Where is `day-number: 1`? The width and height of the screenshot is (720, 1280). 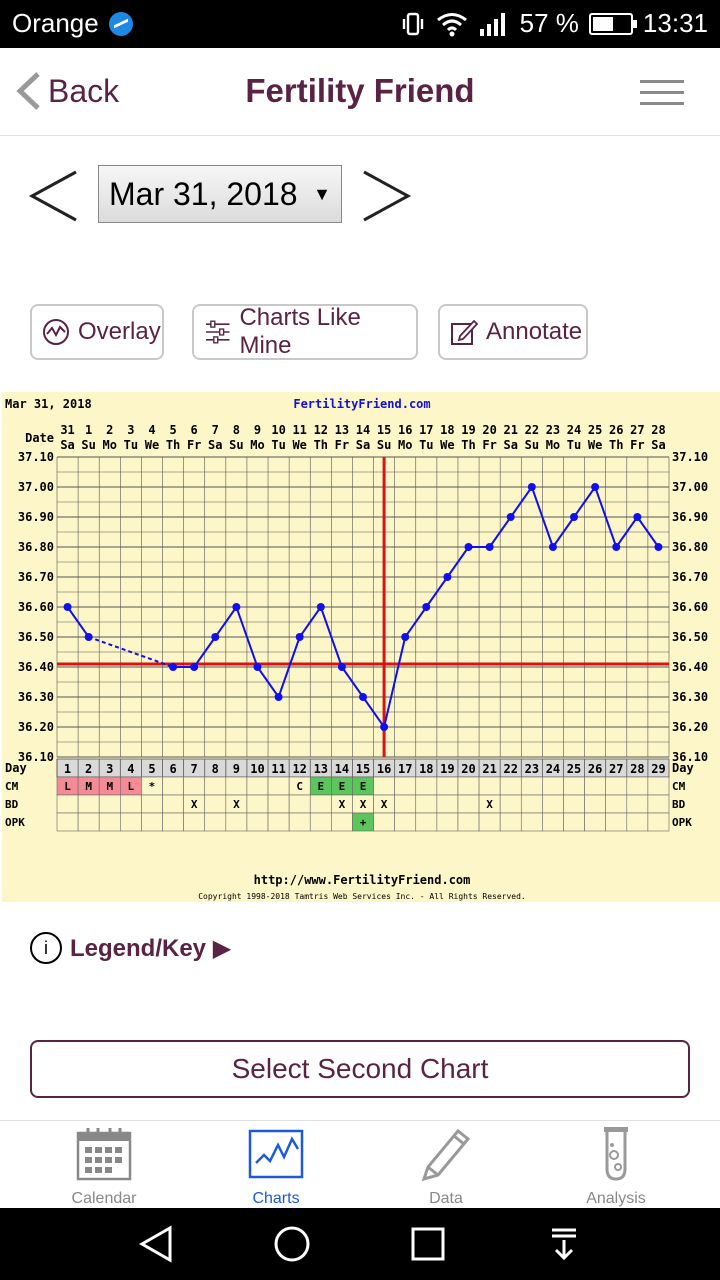 day-number: 1 is located at coordinates (67, 769).